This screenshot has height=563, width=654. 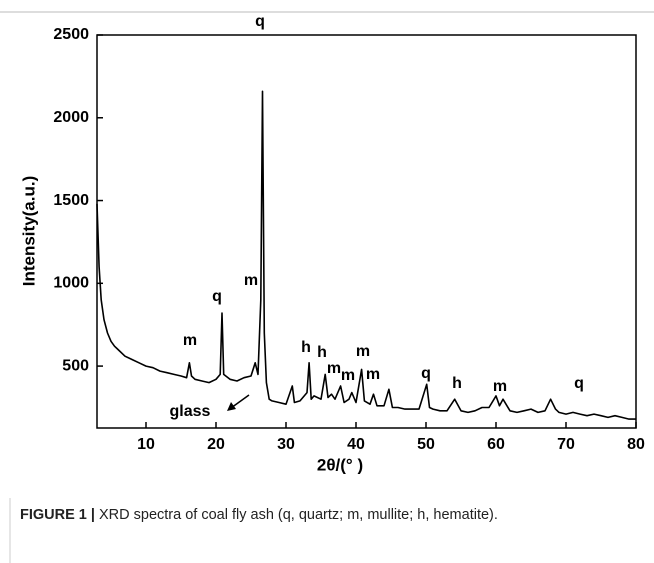 What do you see at coordinates (426, 444) in the screenshot?
I see `x-tick-label: 50` at bounding box center [426, 444].